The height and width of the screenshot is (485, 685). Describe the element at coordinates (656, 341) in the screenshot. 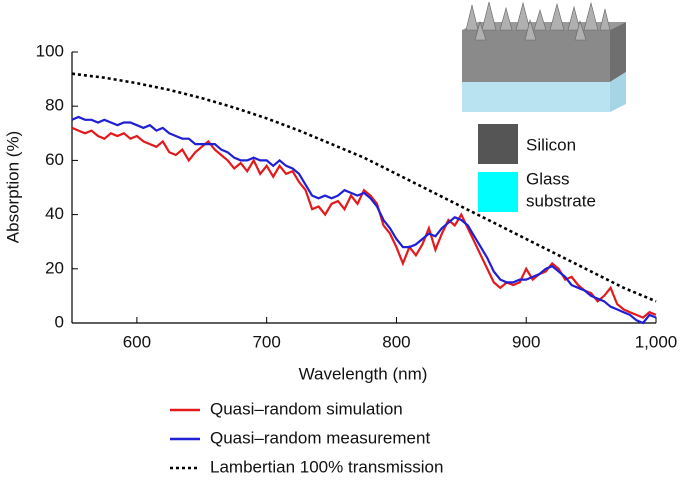

I see `x-tick-label: 1,000` at that location.